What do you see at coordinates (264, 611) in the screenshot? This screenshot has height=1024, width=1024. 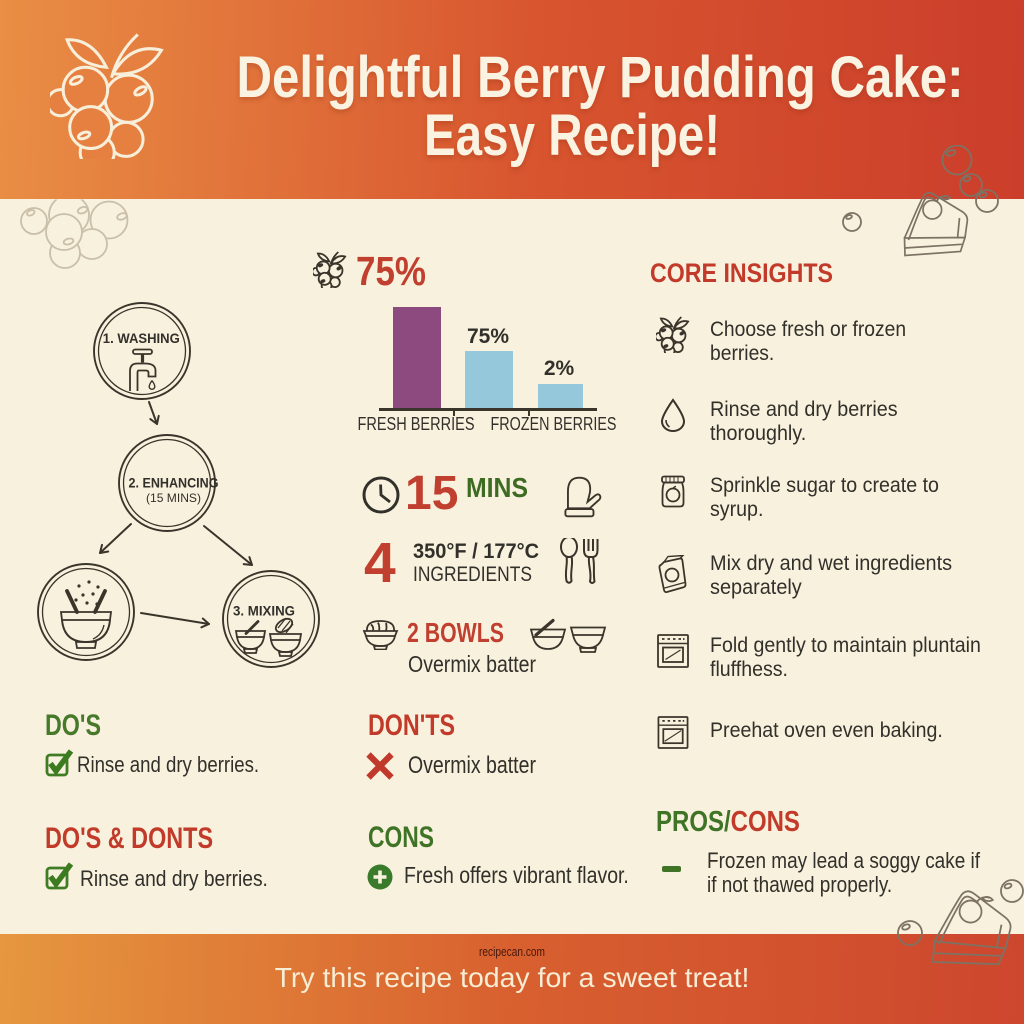 I see `svg-text: 3. MIXING` at bounding box center [264, 611].